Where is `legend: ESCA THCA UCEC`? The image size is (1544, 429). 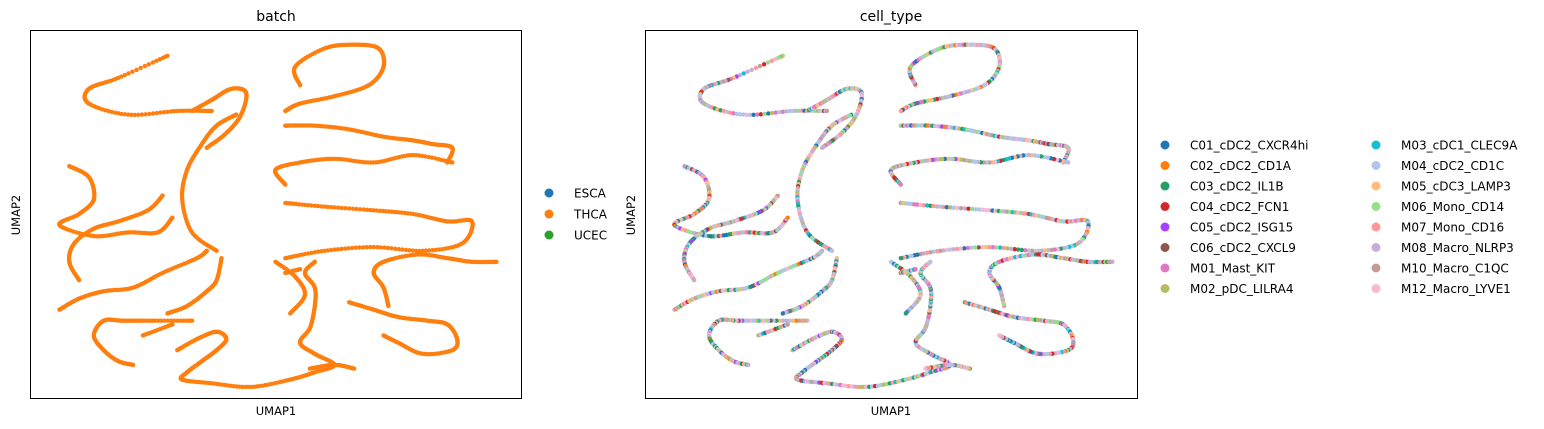 legend: ESCA THCA UCEC is located at coordinates (576, 215).